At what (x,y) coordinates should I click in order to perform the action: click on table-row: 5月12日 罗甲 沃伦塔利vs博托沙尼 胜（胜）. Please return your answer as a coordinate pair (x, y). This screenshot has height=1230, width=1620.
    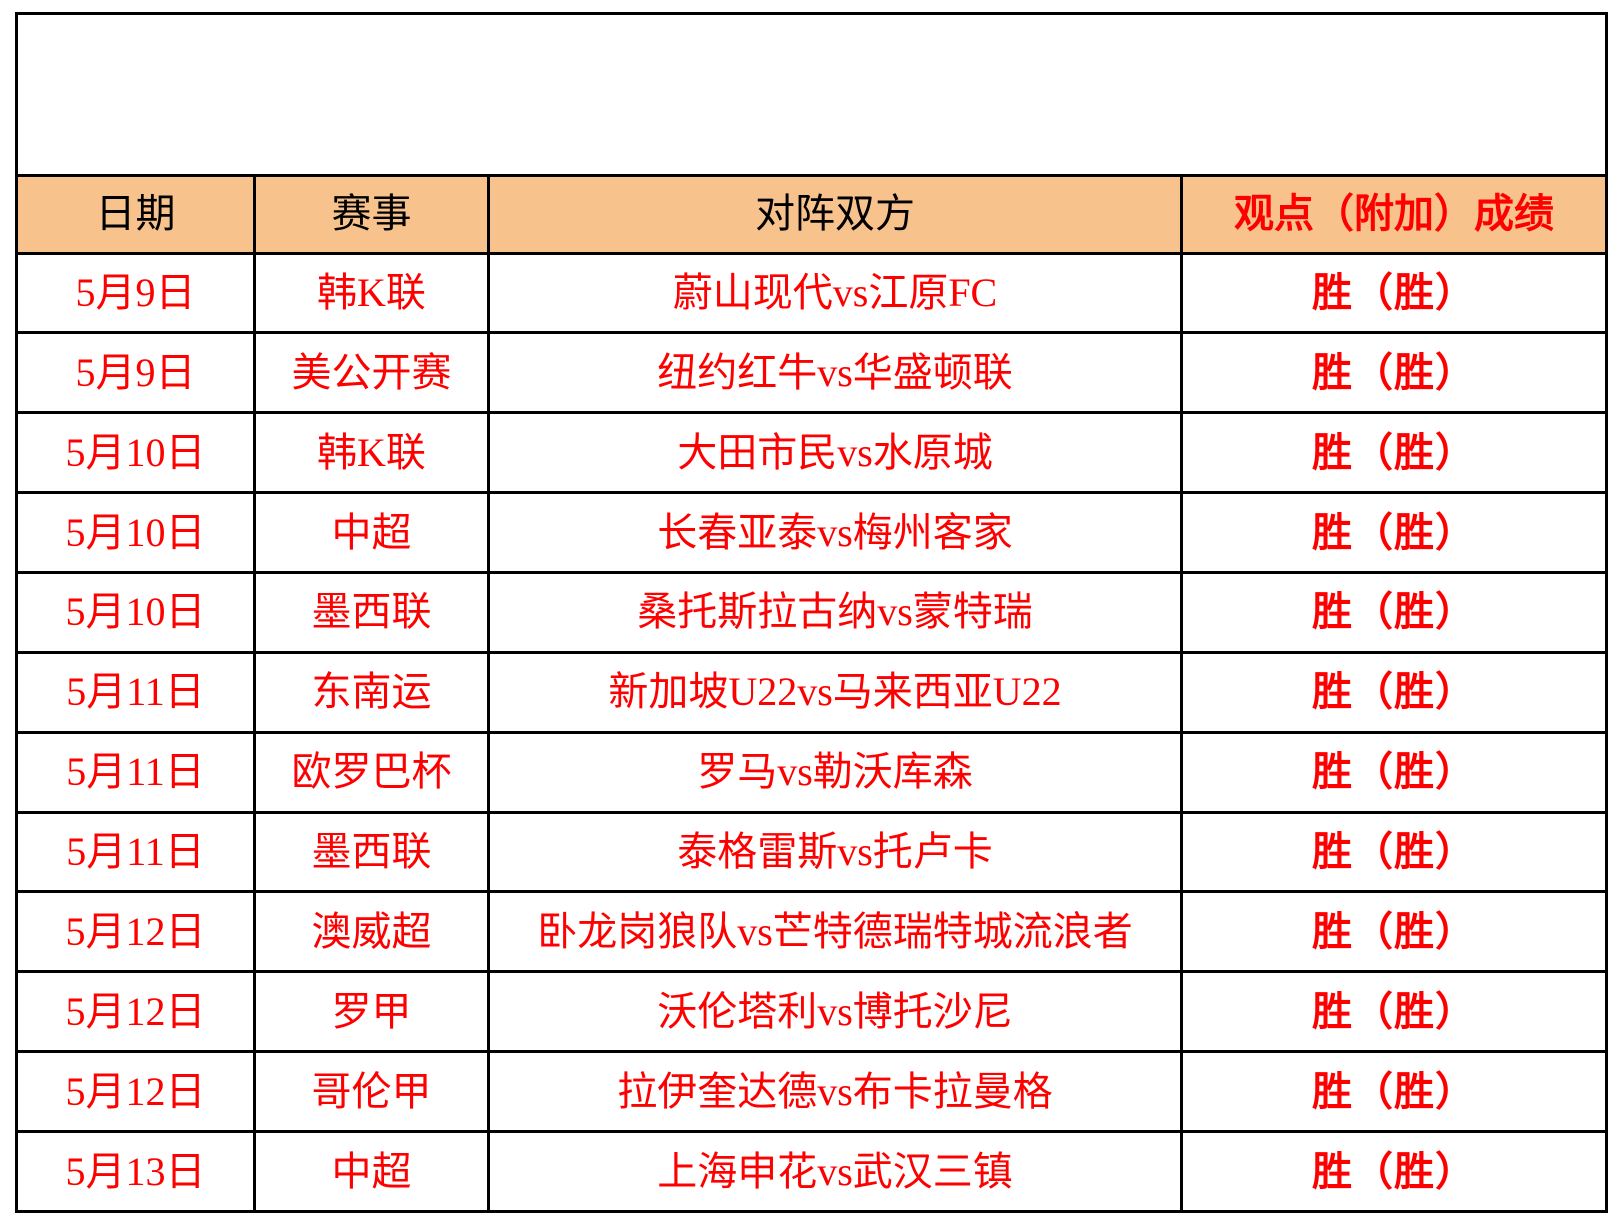
    Looking at the image, I should click on (812, 1012).